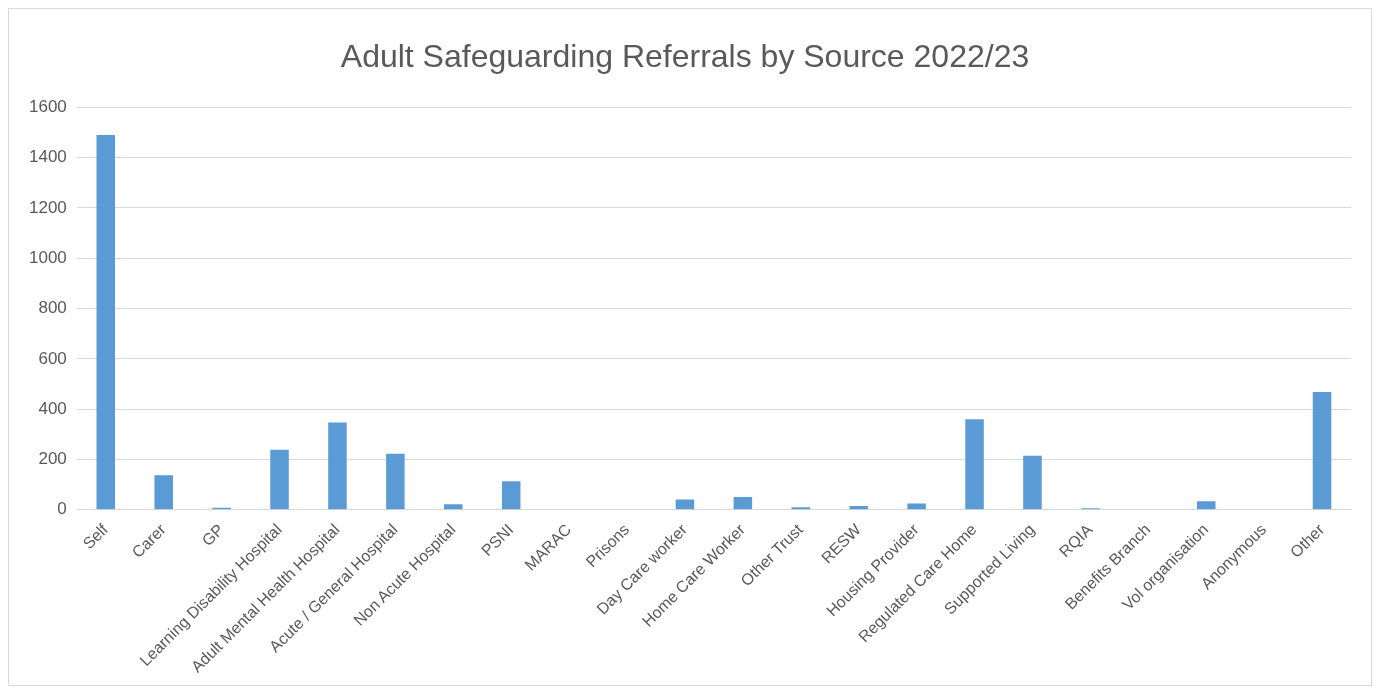 This screenshot has width=1379, height=693. I want to click on y-tick-label: 200, so click(52, 459).